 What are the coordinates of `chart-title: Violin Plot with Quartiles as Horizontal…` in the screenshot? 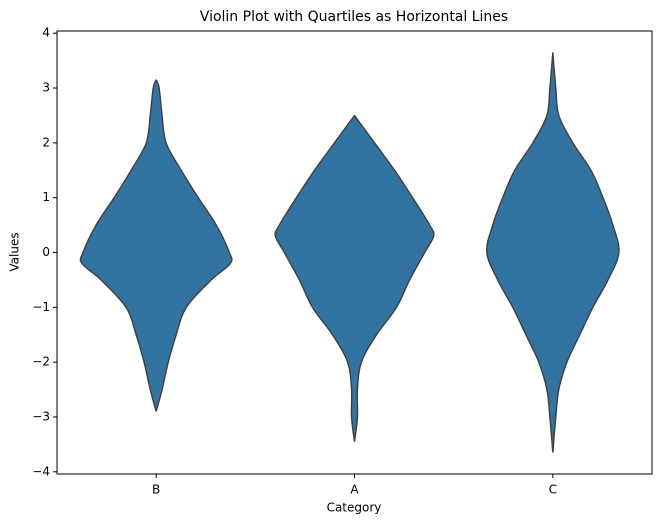 It's located at (354, 17).